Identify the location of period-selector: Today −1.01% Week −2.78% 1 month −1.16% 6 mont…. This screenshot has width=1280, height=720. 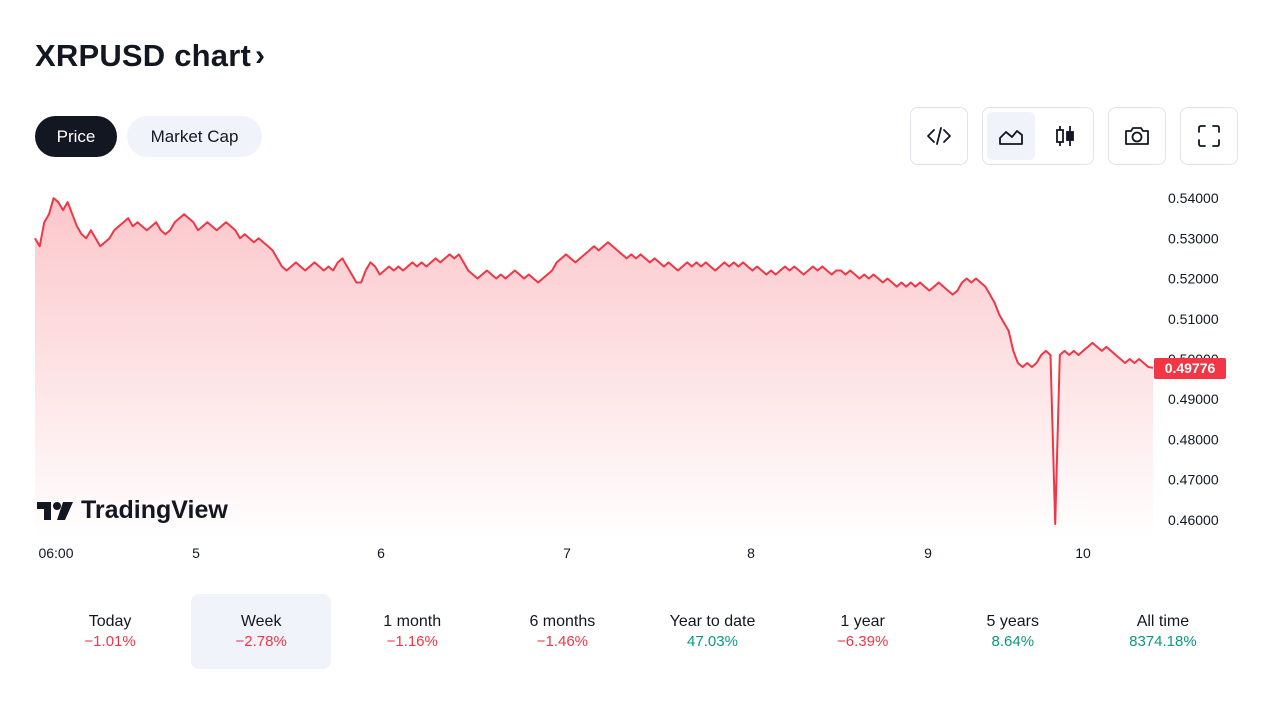
(636, 631).